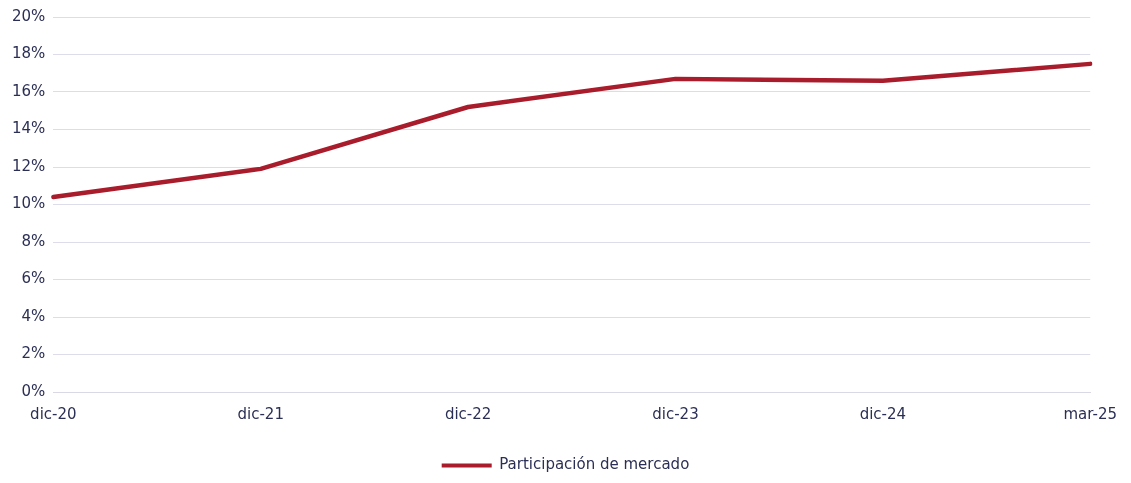 The height and width of the screenshot is (483, 1131). Describe the element at coordinates (883, 413) in the screenshot. I see `x-tick-label: dic-24` at that location.